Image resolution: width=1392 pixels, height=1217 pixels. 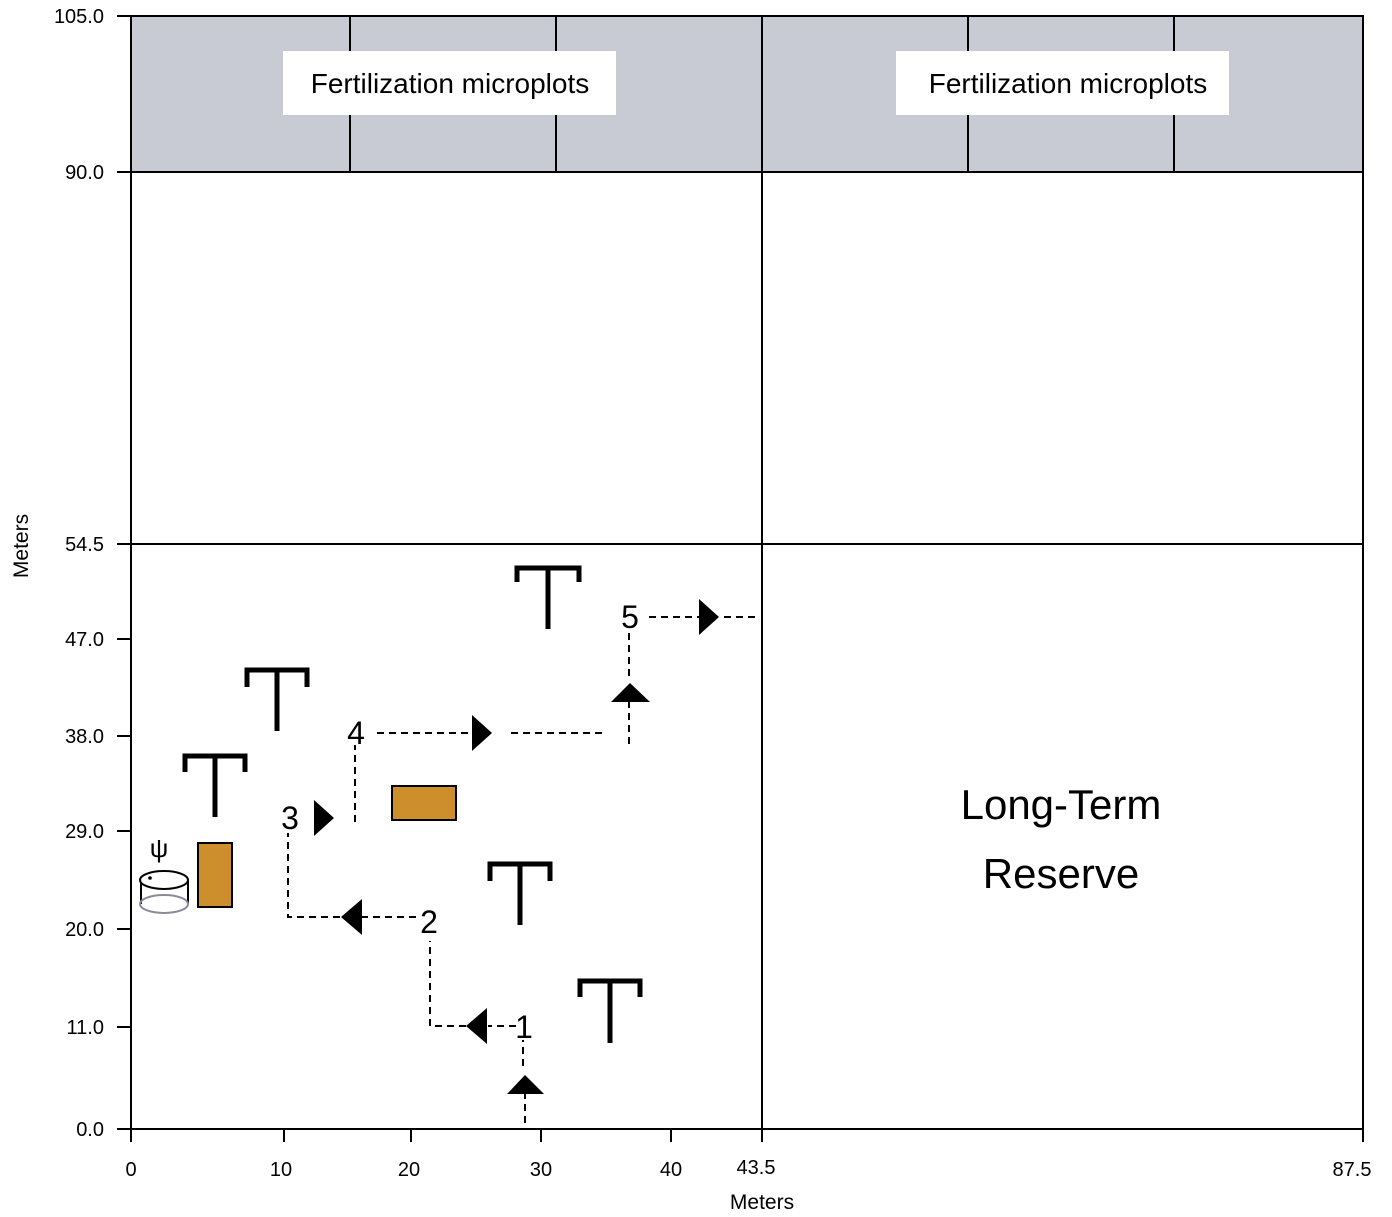 What do you see at coordinates (1061, 873) in the screenshot?
I see `reserve-label-line2: Reserve` at bounding box center [1061, 873].